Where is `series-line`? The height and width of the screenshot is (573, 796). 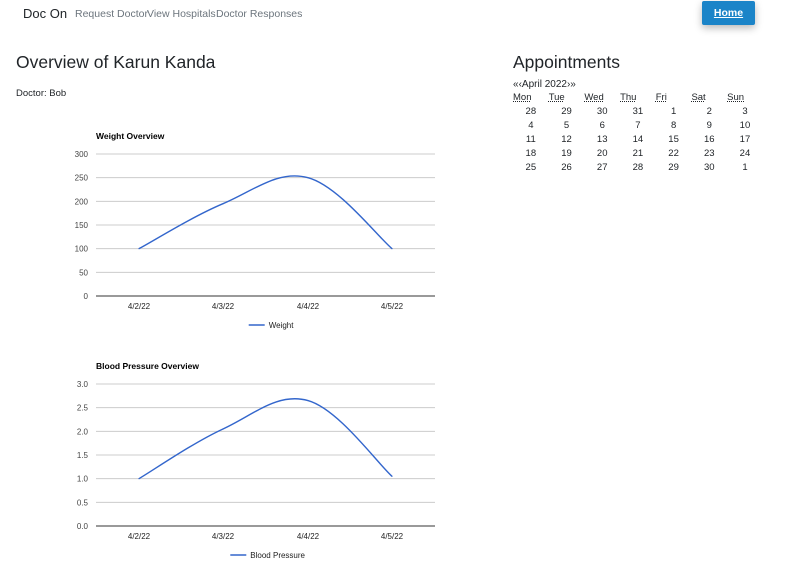 series-line is located at coordinates (265, 439).